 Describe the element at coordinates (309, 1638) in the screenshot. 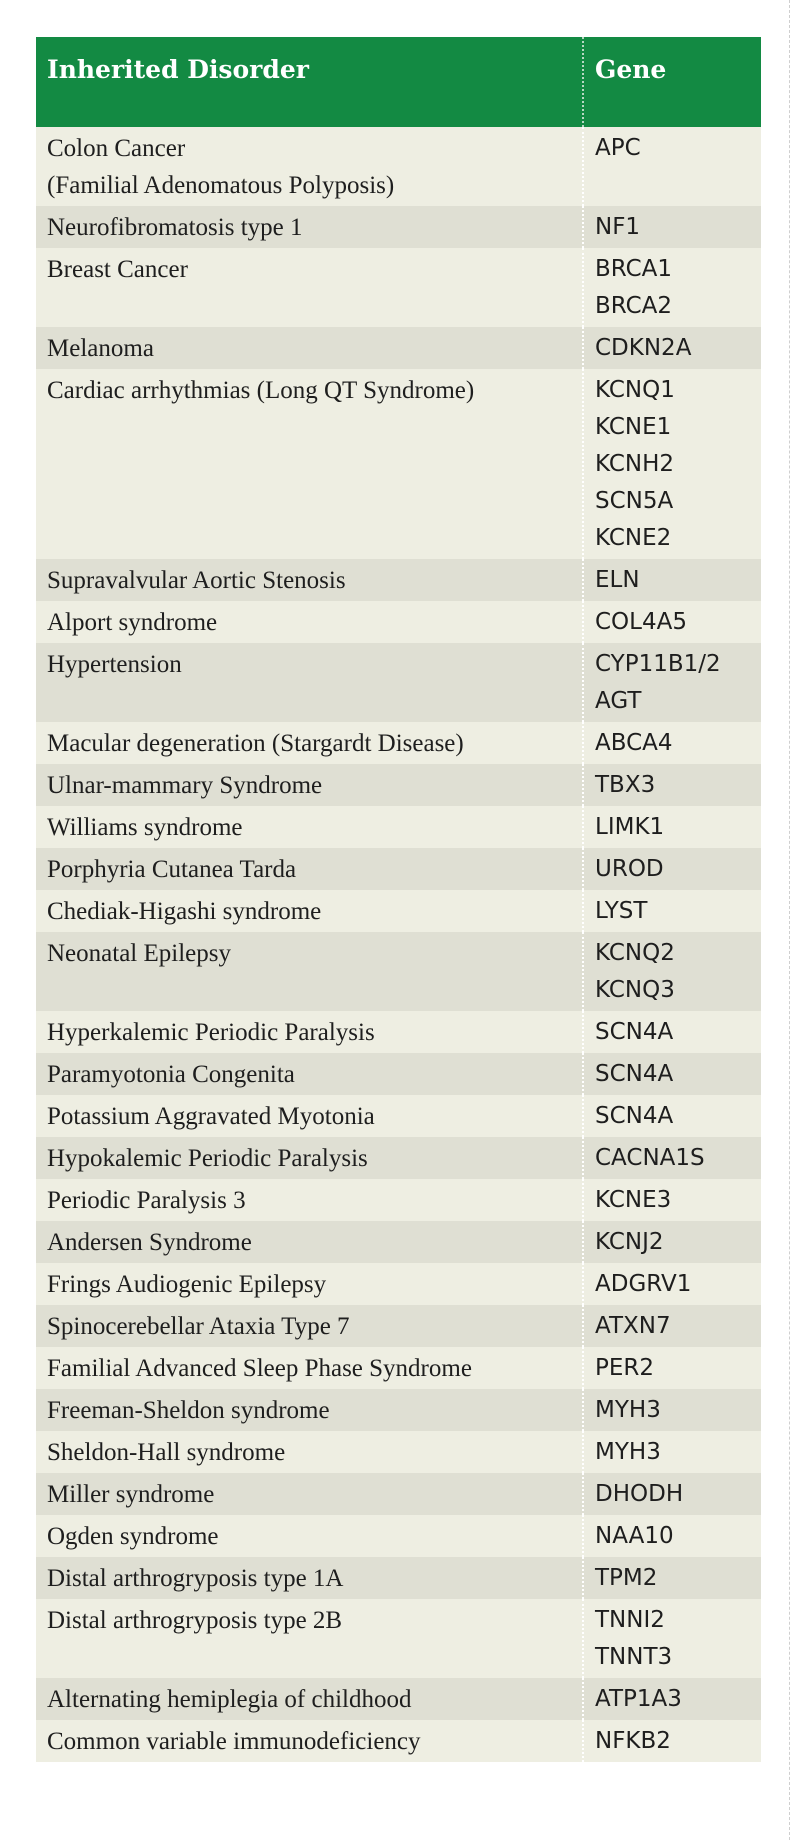

I see `disorder-cell: Distal arthrogryposis type 2B` at that location.